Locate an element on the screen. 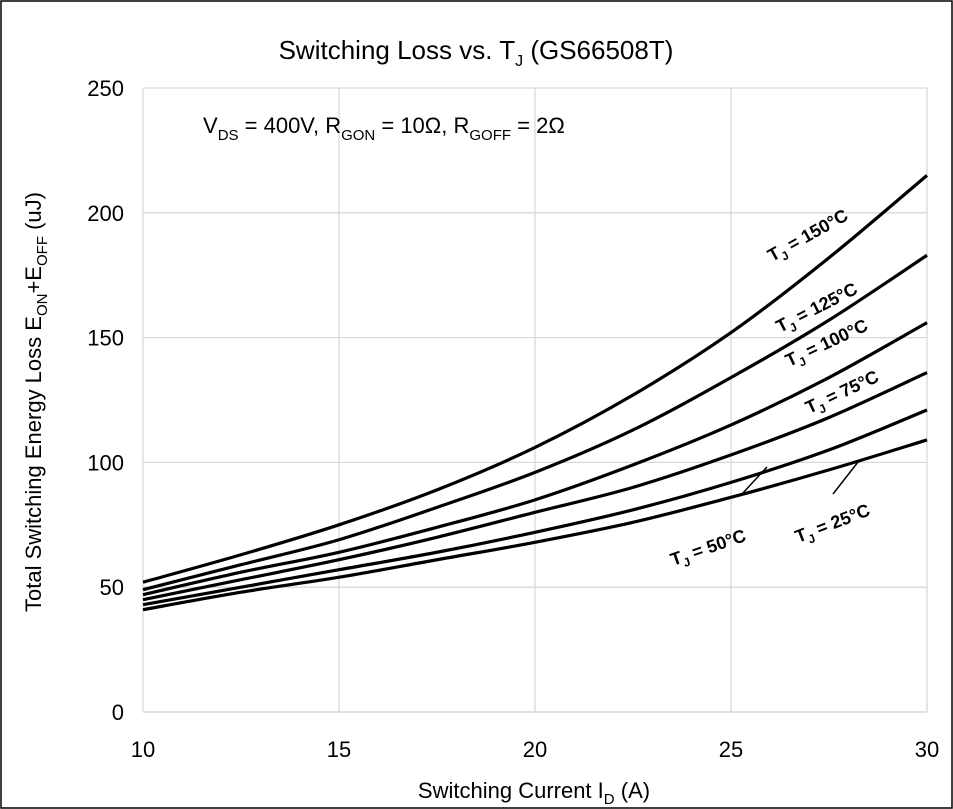 The width and height of the screenshot is (953, 809). x-tick-label: 30 is located at coordinates (927, 749).